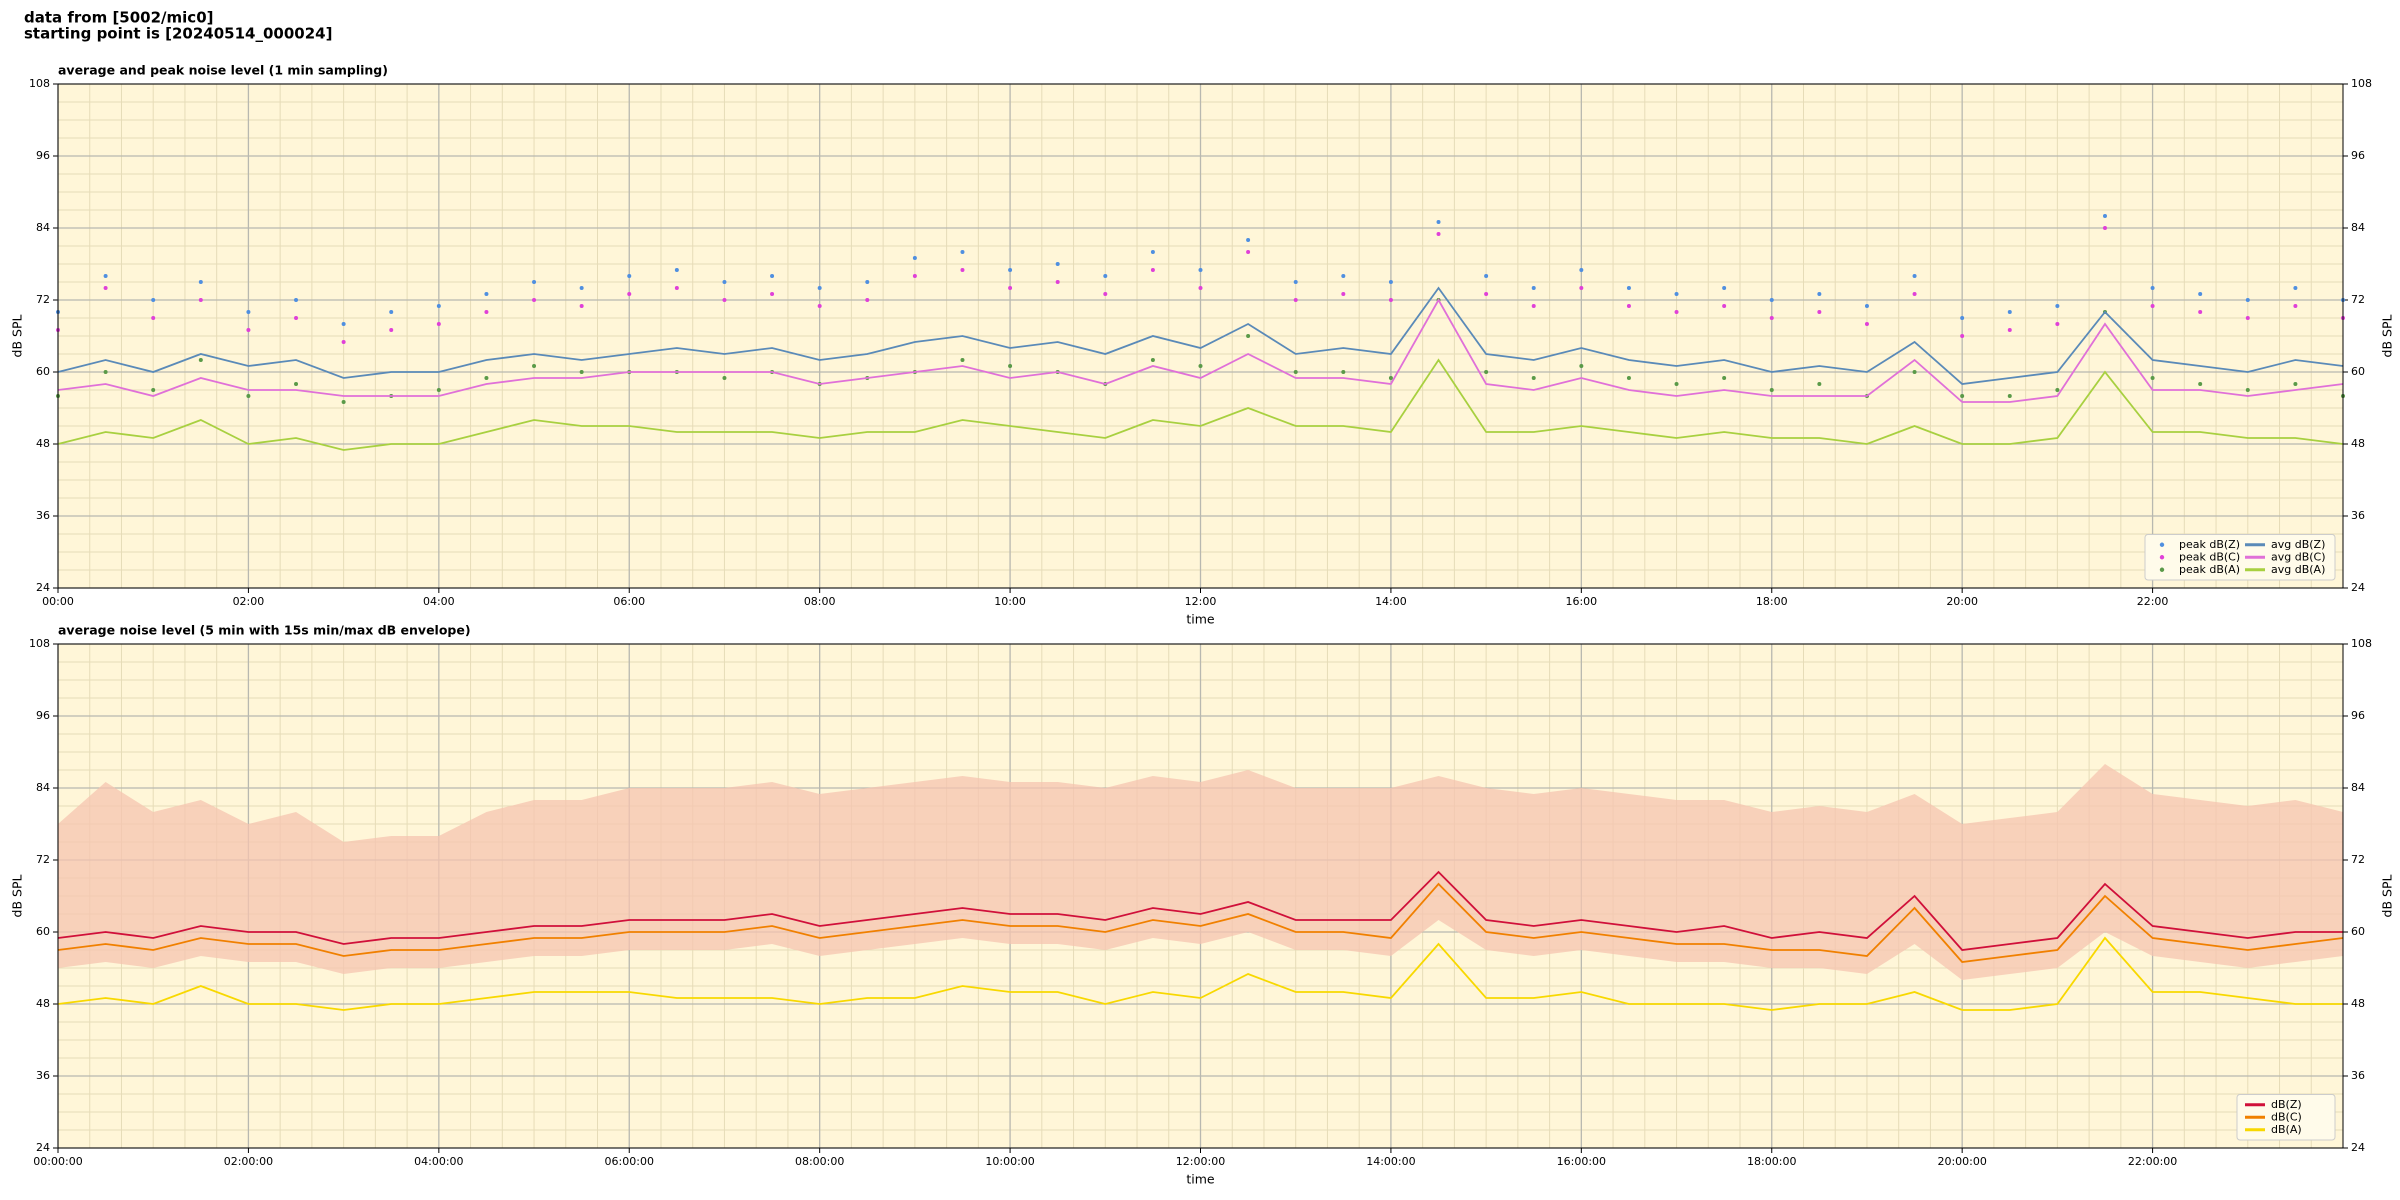 The width and height of the screenshot is (2400, 1200). I want to click on x-tick-label: 08:00, so click(820, 601).